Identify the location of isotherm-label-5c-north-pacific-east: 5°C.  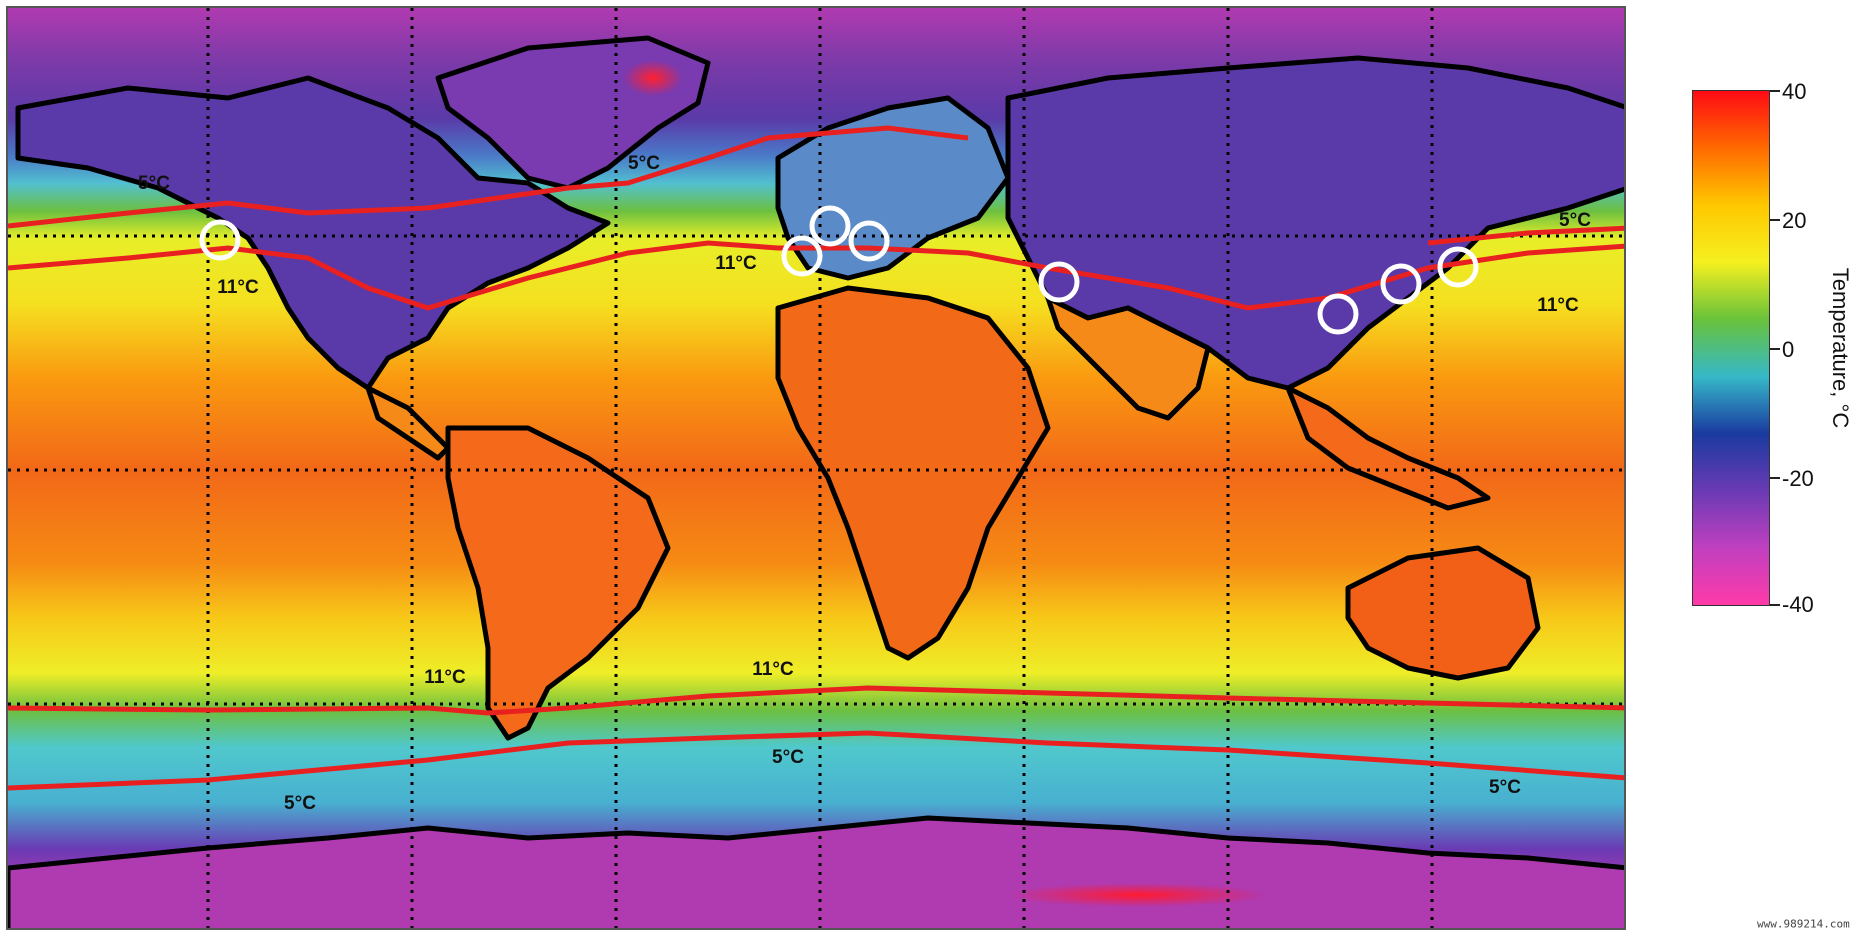
(1575, 220).